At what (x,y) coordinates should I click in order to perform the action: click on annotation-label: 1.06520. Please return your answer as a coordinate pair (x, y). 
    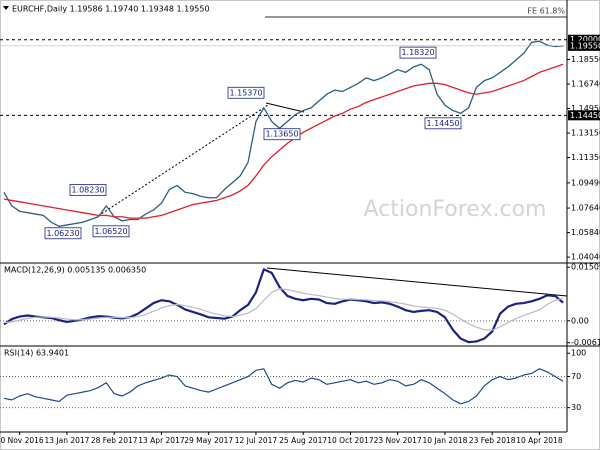
    Looking at the image, I should click on (110, 231).